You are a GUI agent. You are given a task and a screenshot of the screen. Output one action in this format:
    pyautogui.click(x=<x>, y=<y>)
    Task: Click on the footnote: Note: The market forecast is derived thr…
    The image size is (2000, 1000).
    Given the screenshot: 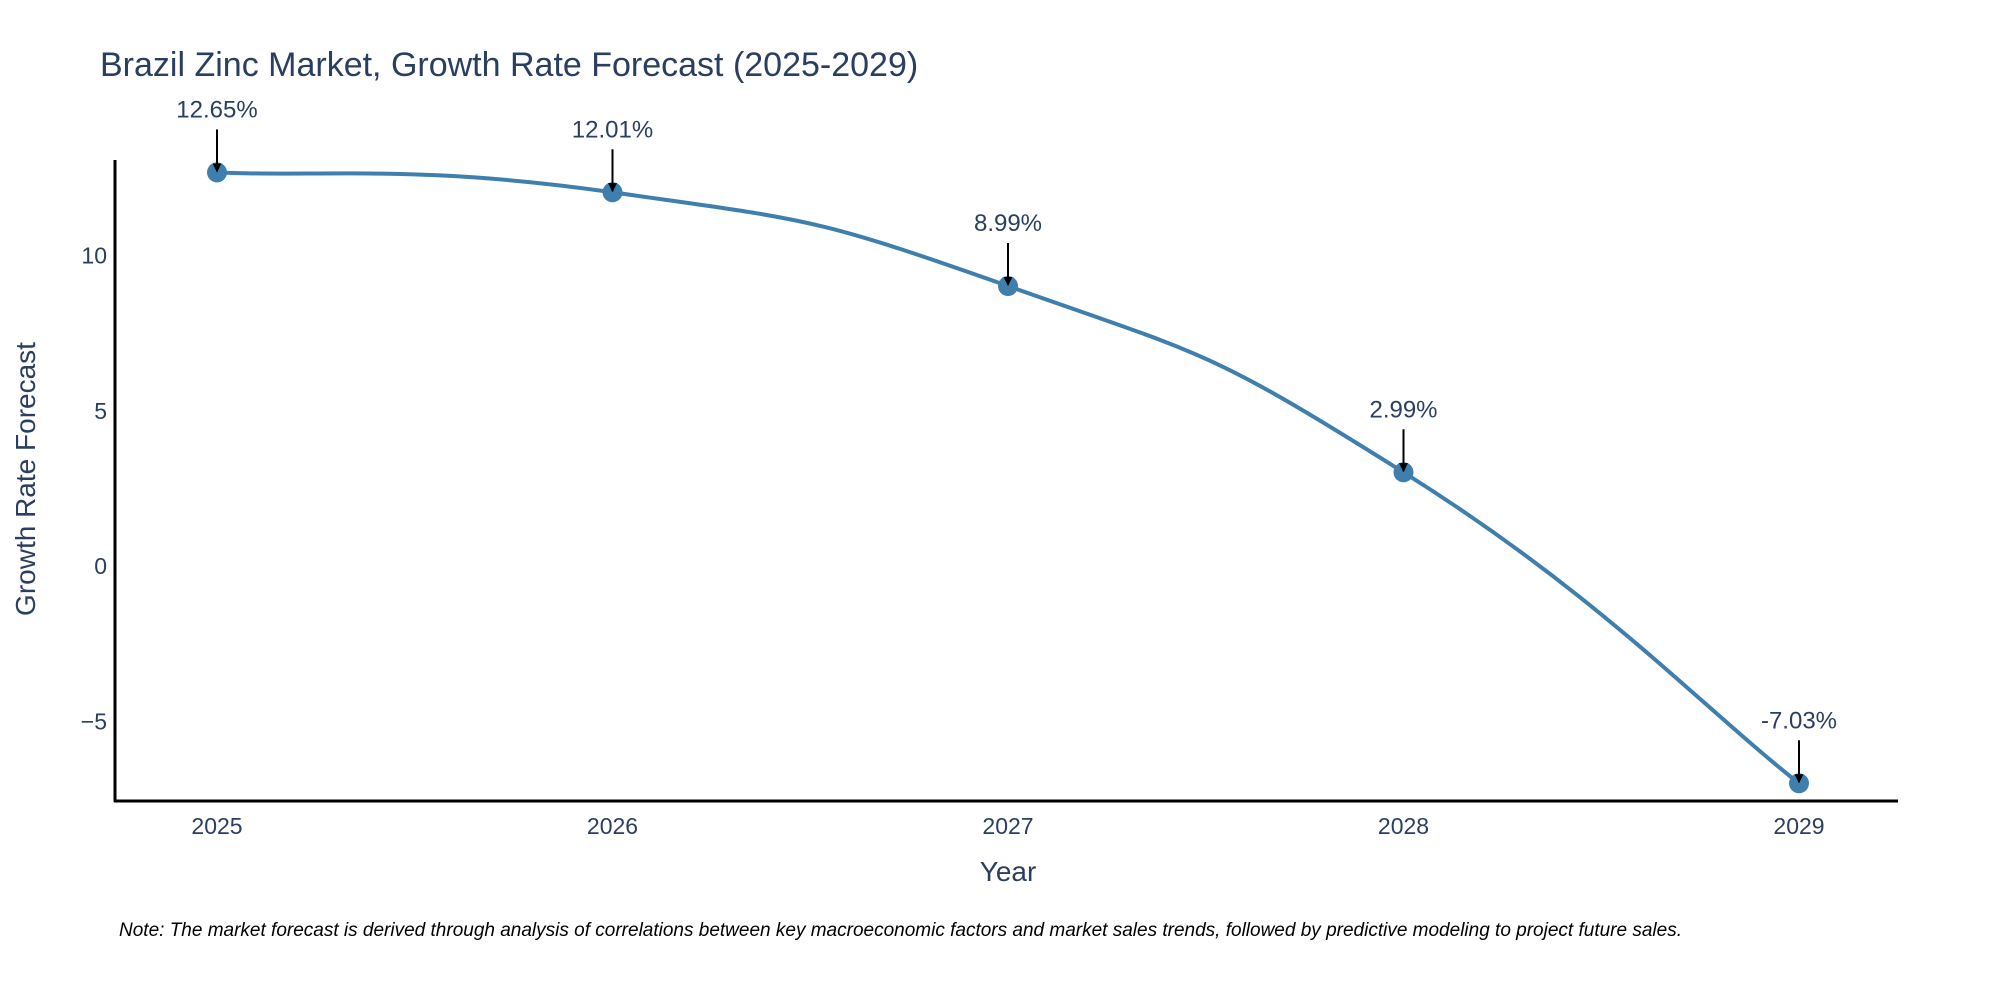 What is the action you would take?
    pyautogui.click(x=900, y=930)
    